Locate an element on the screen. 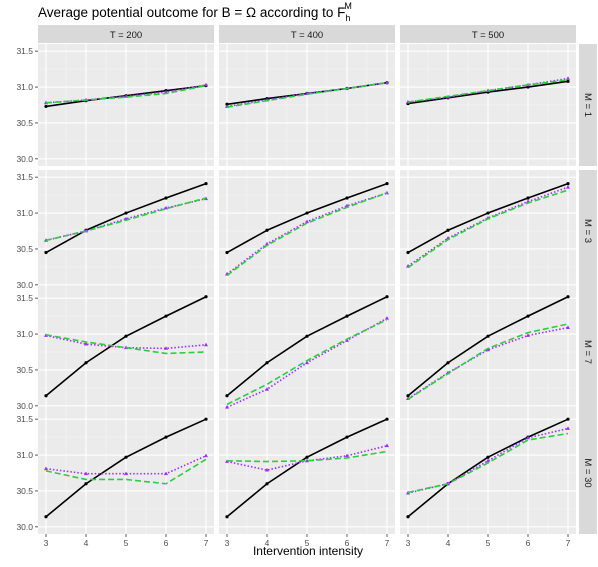 This screenshot has height=567, width=598. row-strip-label: M = 3 is located at coordinates (587, 231).